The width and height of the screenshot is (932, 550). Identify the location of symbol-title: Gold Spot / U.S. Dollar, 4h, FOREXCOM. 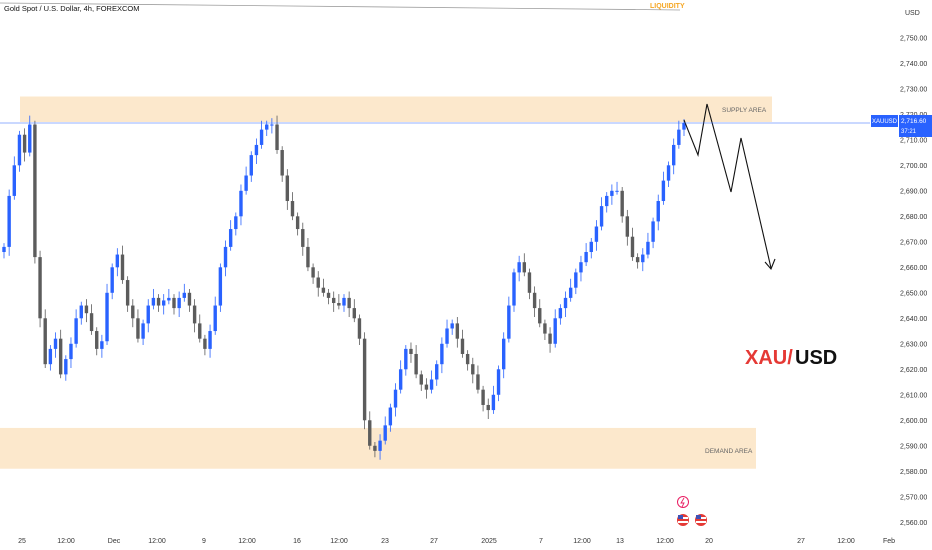
(72, 8).